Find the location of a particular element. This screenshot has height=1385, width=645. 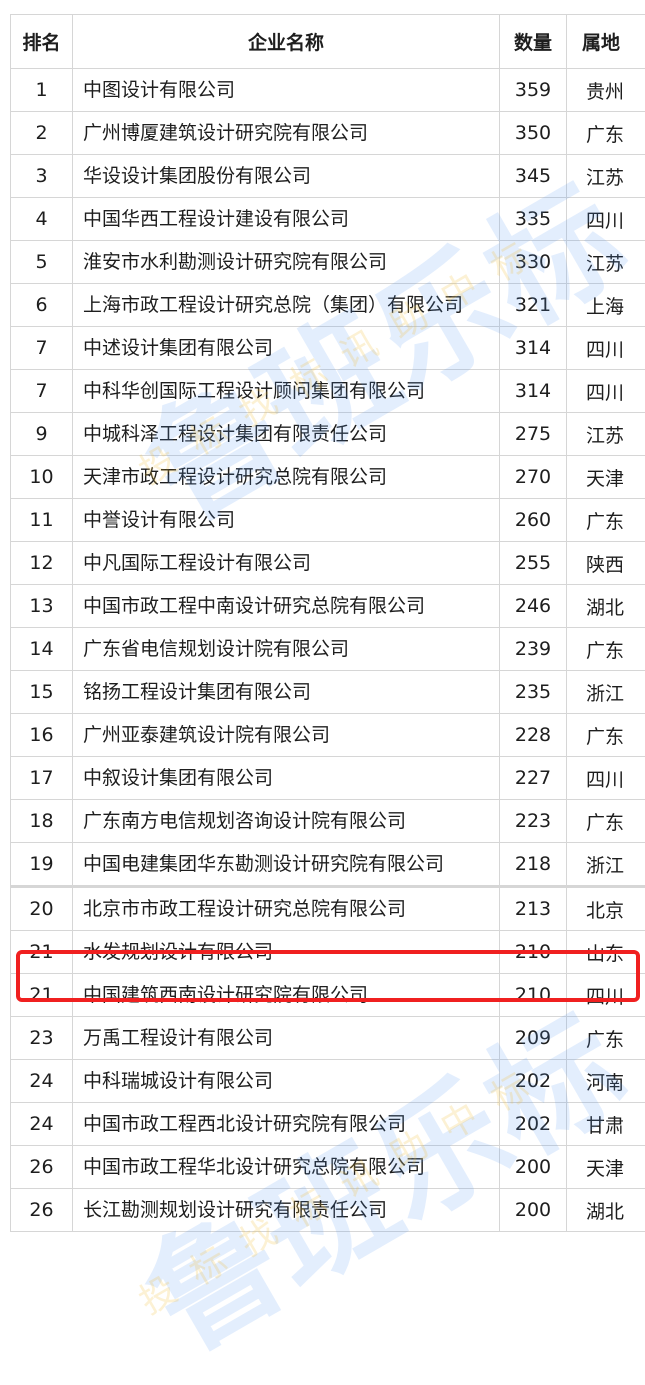

count-cell: 330 is located at coordinates (533, 262).